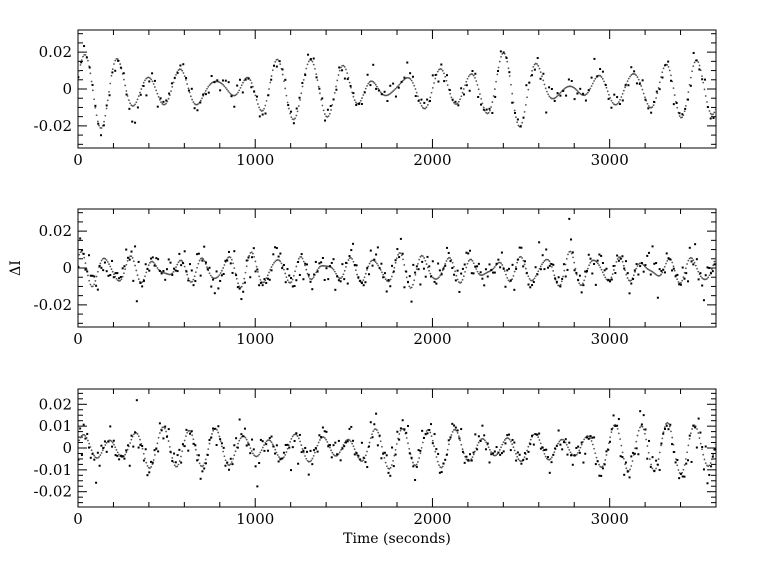 The width and height of the screenshot is (761, 570). What do you see at coordinates (53, 305) in the screenshot?
I see `y-tick-label: -0.02` at bounding box center [53, 305].